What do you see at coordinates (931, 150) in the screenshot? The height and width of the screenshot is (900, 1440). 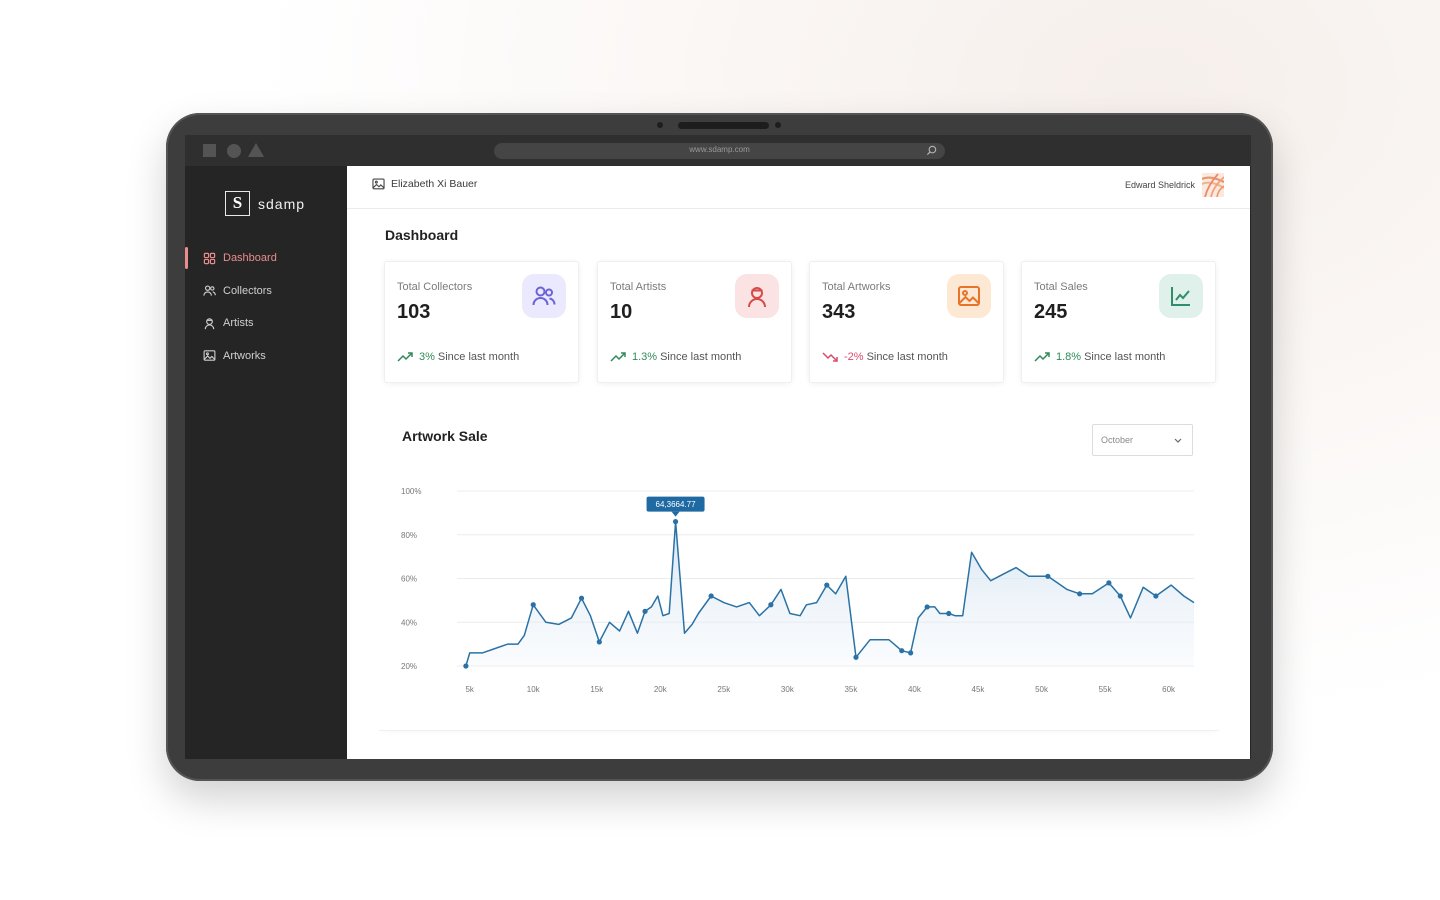 I see `search-icon` at bounding box center [931, 150].